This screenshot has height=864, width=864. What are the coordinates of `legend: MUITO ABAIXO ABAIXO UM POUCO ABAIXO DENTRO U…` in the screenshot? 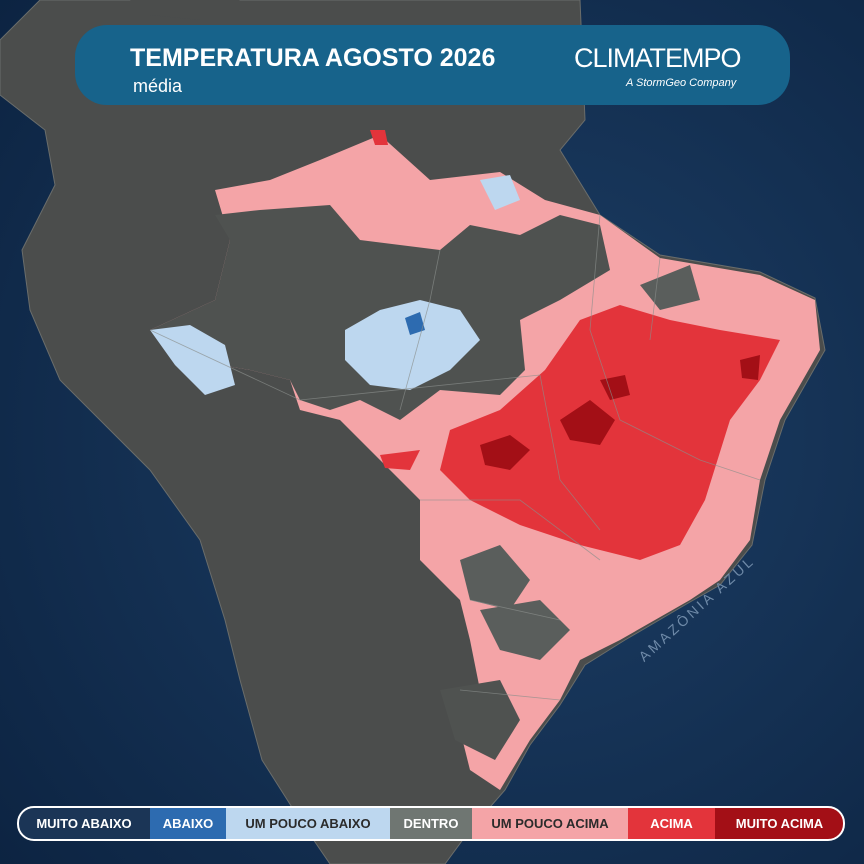 It's located at (431, 823).